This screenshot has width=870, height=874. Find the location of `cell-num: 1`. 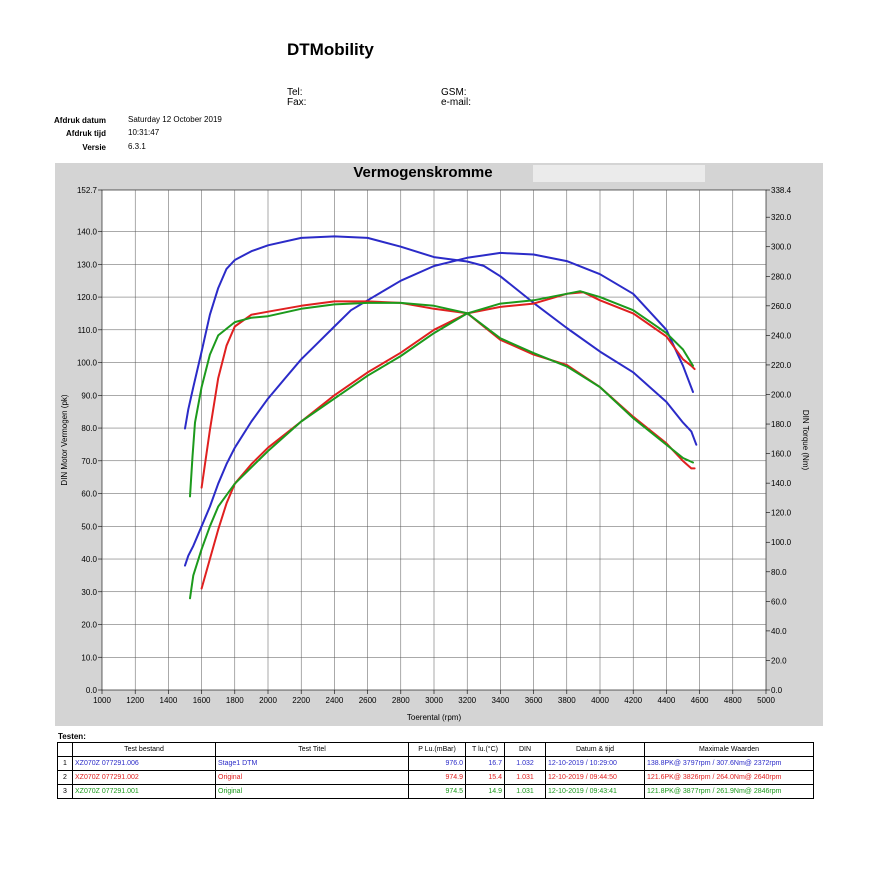

cell-num: 1 is located at coordinates (65, 763).